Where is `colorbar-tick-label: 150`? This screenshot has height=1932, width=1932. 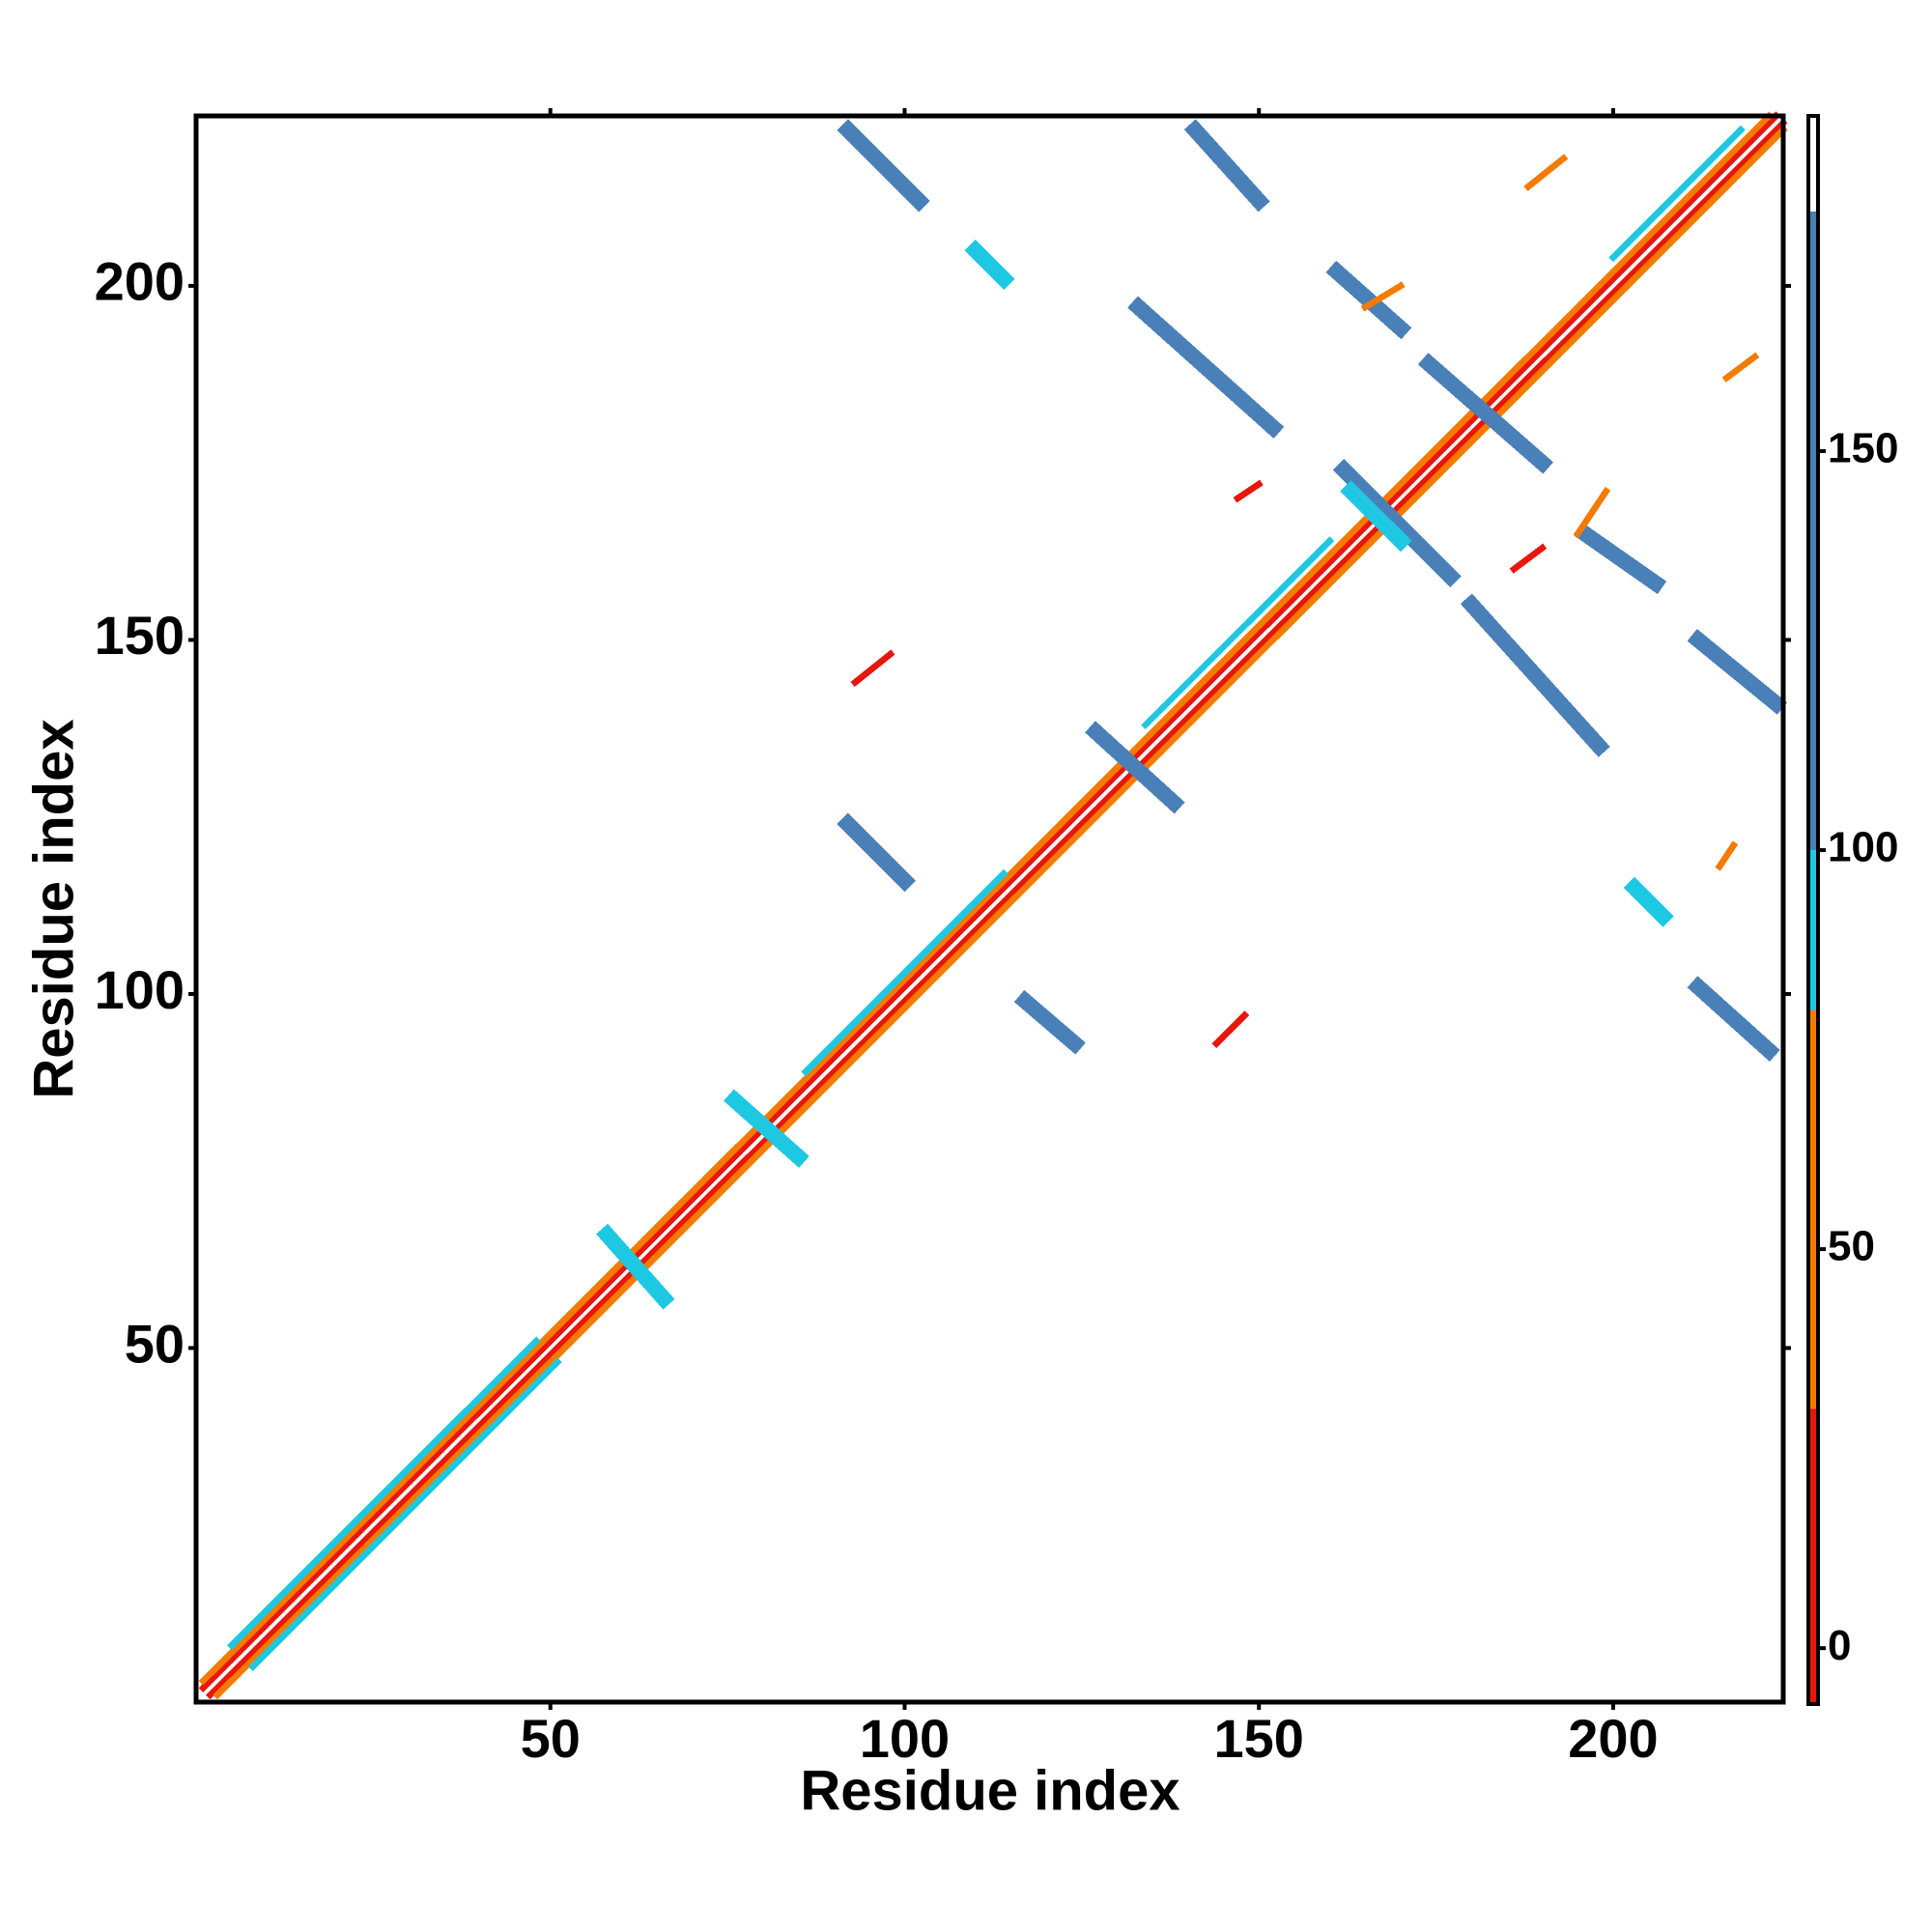
colorbar-tick-label: 150 is located at coordinates (1863, 448).